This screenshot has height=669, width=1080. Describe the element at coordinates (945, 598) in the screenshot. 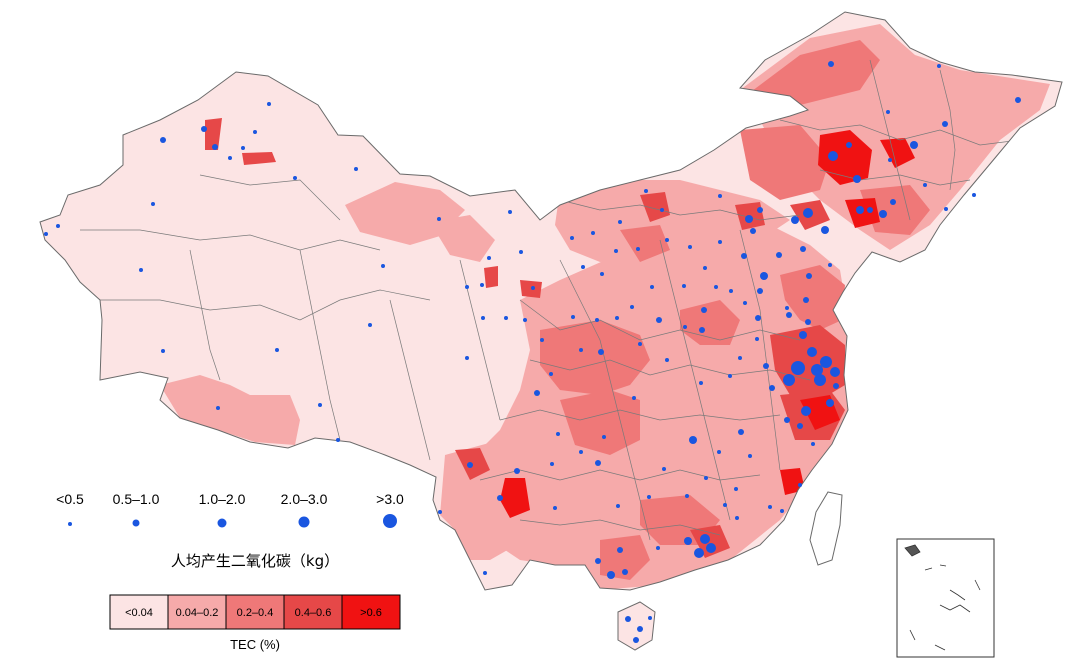

I see `inset-frame` at that location.